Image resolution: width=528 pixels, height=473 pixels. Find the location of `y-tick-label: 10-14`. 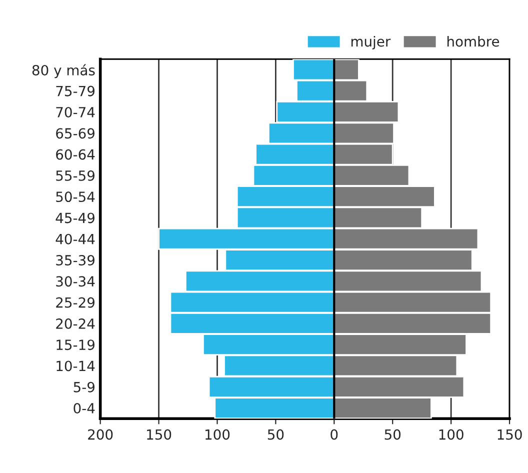

y-tick-label: 10-14 is located at coordinates (75, 366).